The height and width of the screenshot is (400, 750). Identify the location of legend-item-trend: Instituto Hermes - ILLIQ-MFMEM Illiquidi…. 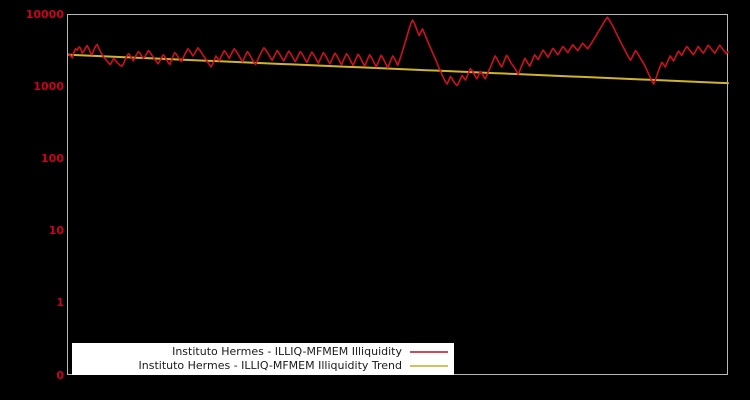
(263, 366).